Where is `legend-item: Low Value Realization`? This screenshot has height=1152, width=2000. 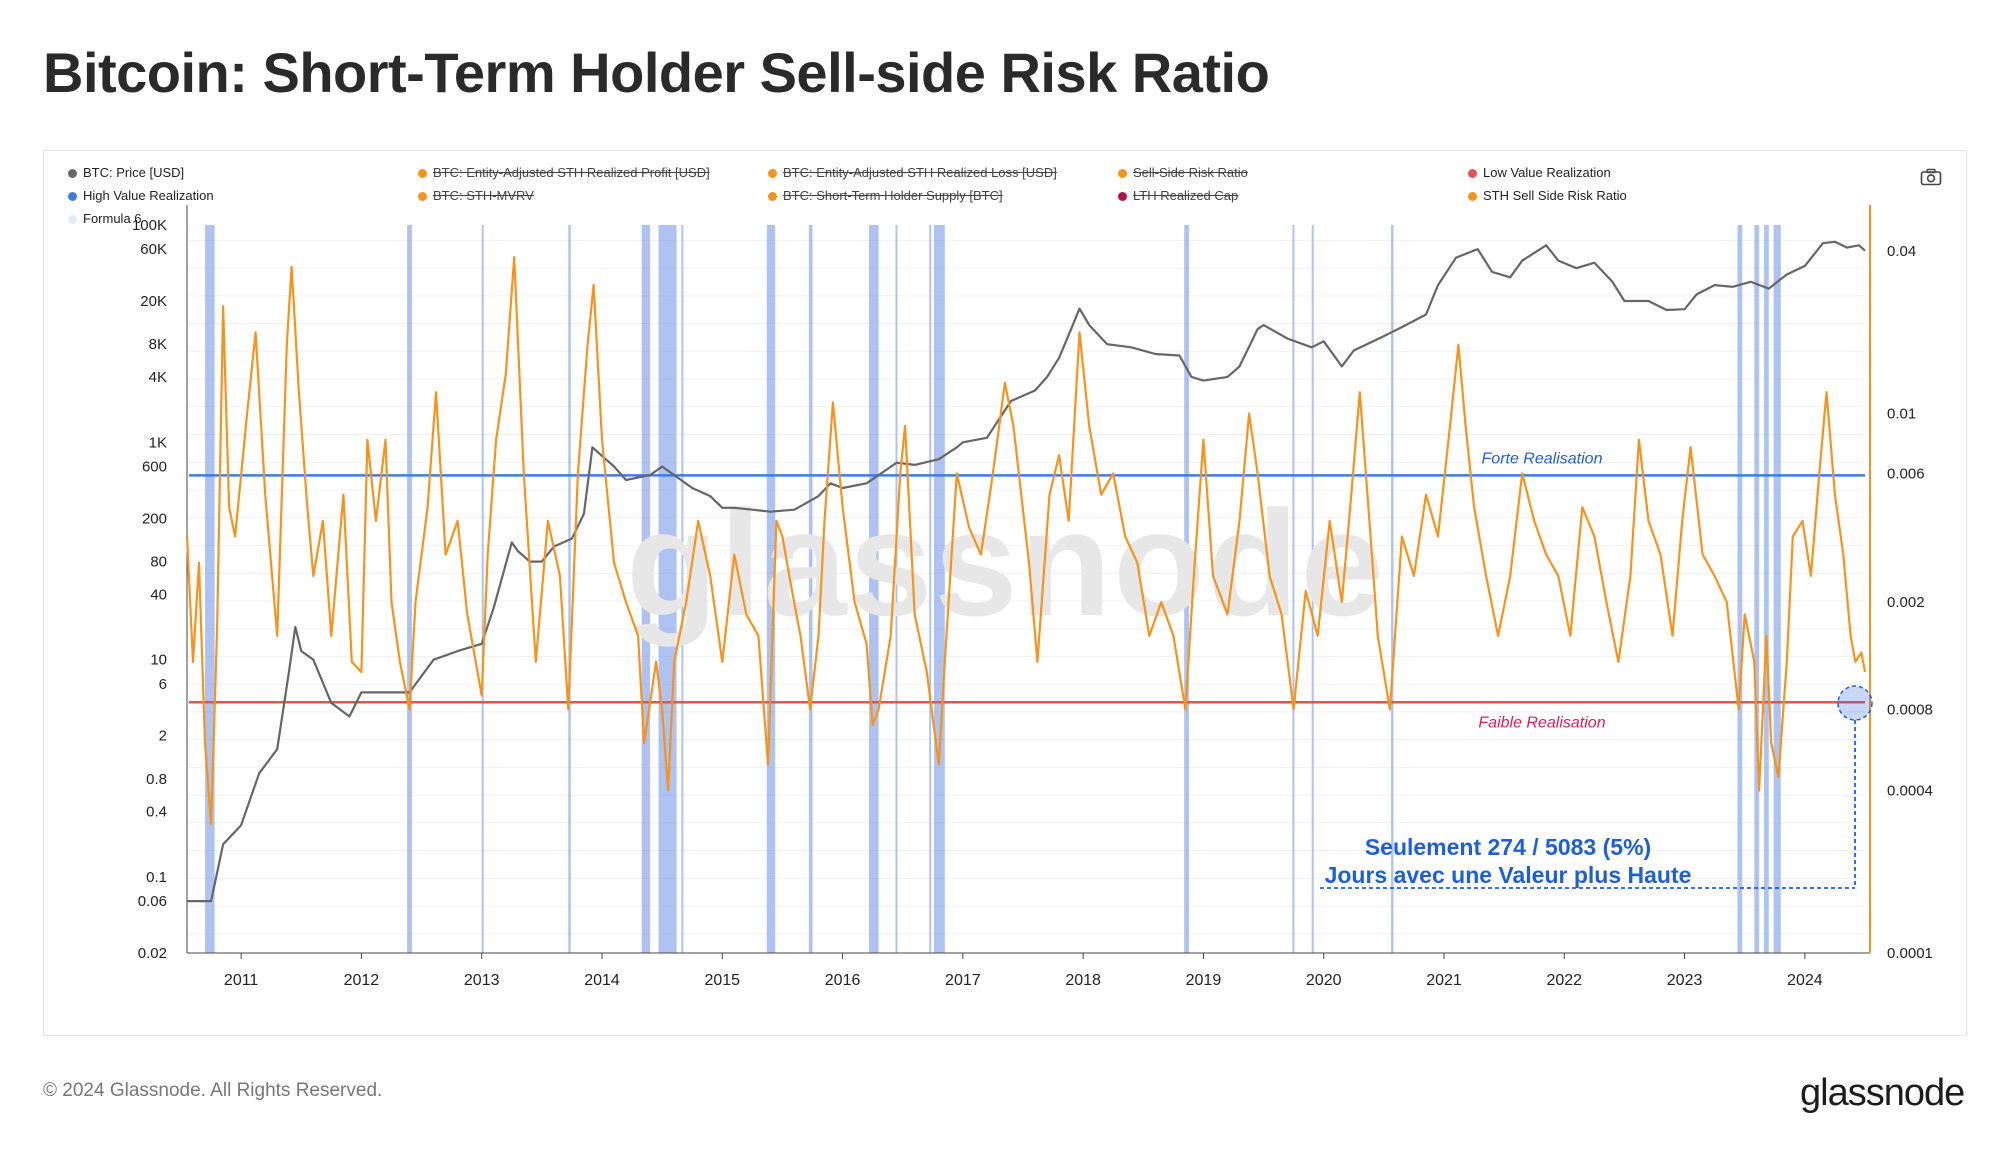
legend-item: Low Value Realization is located at coordinates (1539, 172).